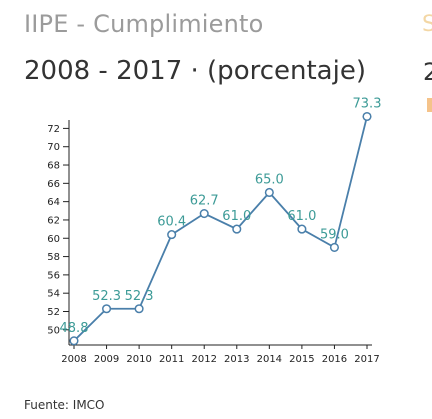 Image resolution: width=432 pixels, height=419 pixels. What do you see at coordinates (53, 129) in the screenshot?
I see `y-tick-label: 72` at bounding box center [53, 129].